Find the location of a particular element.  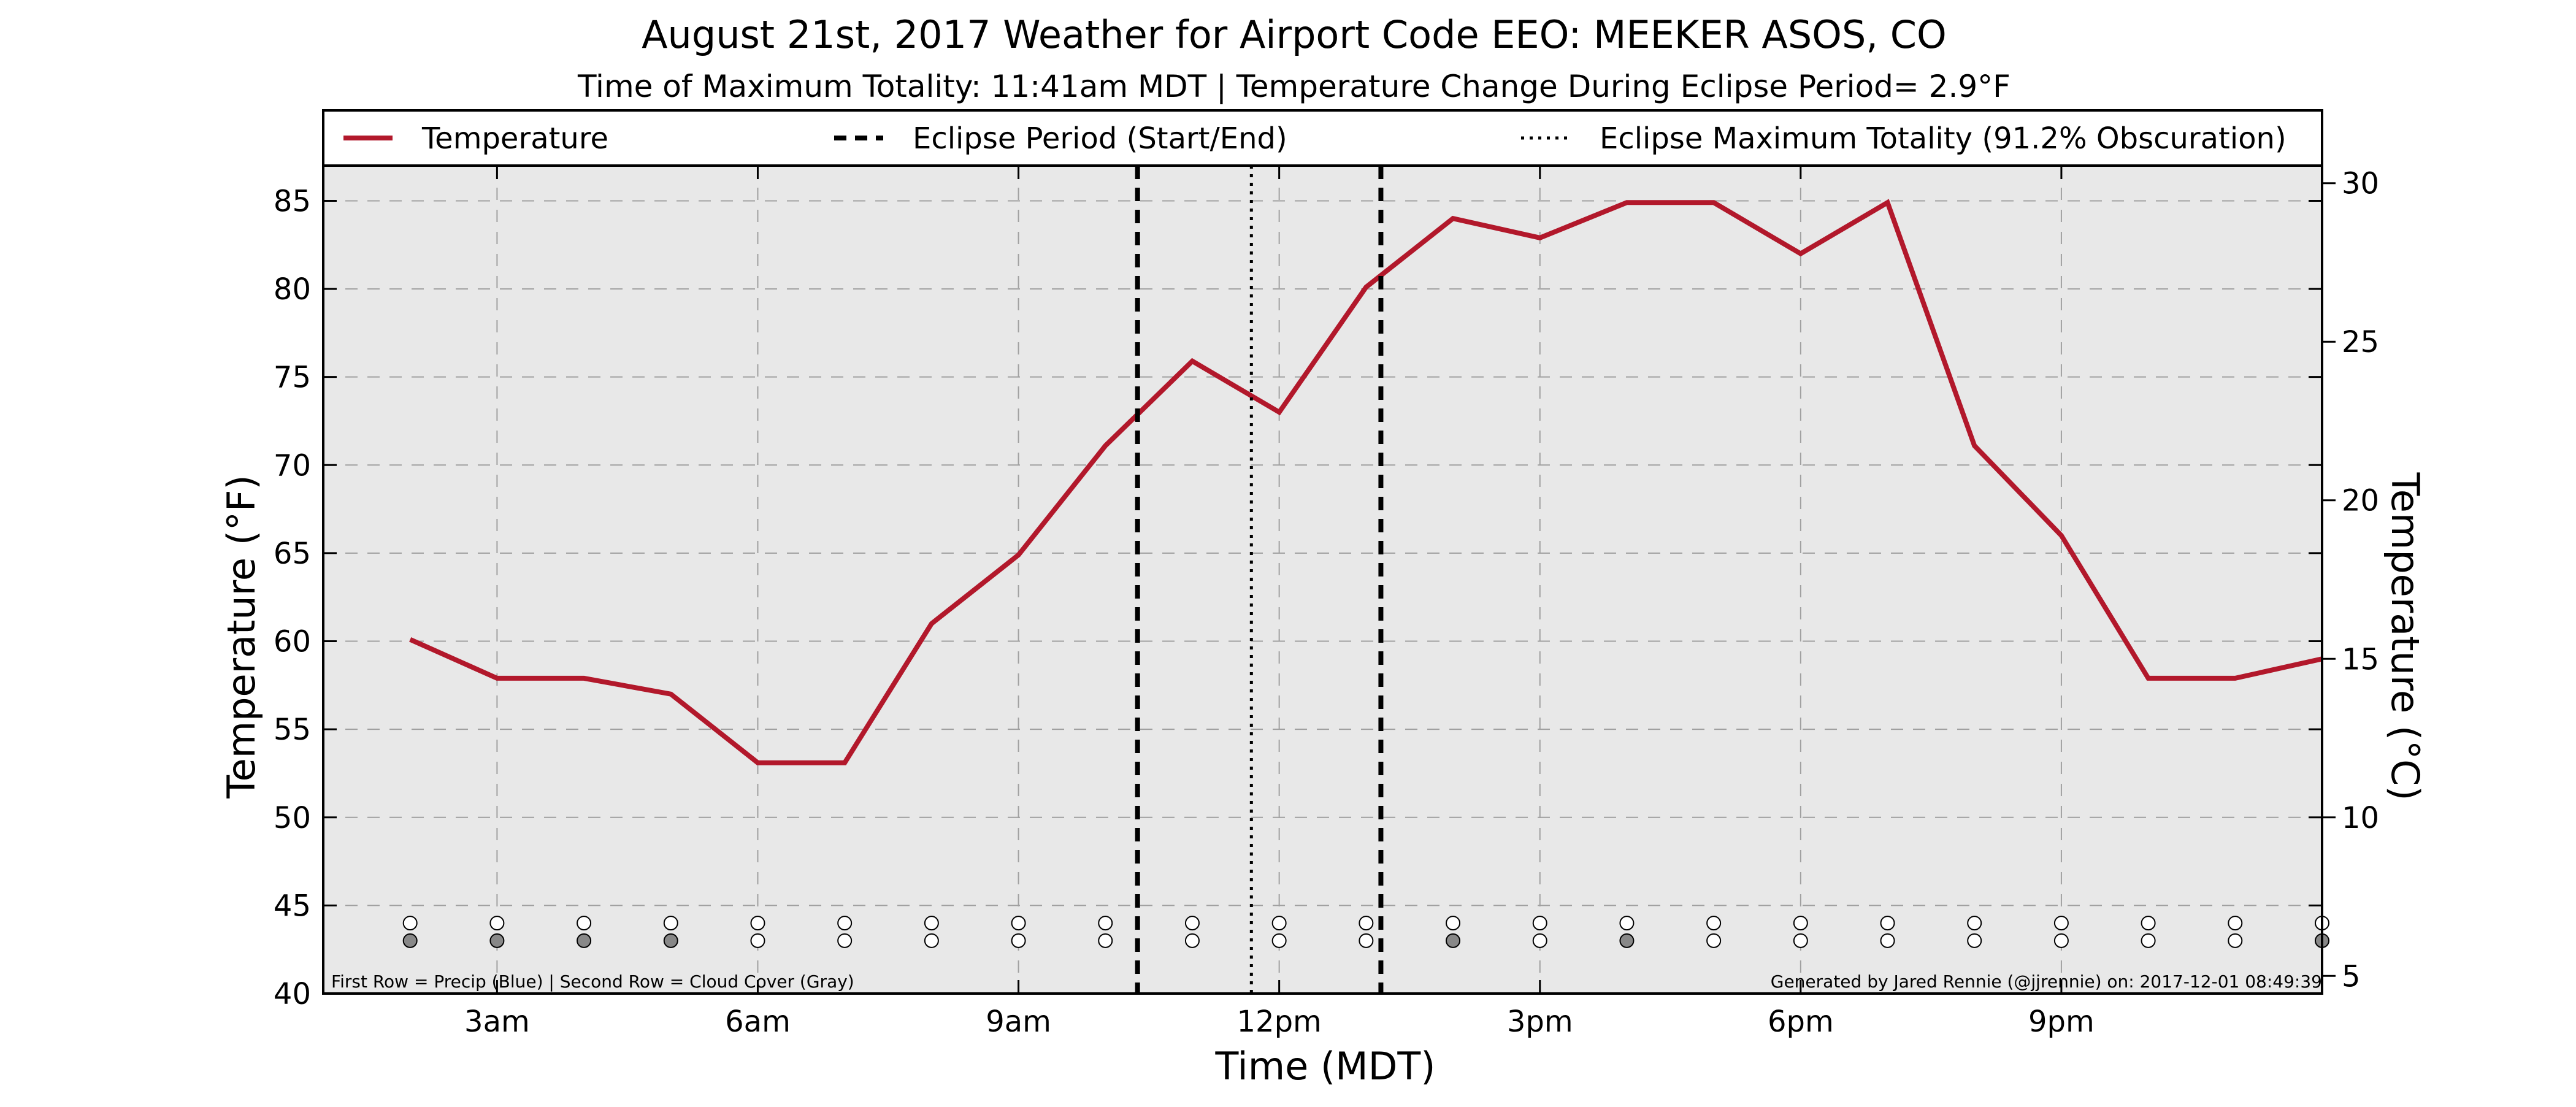

y-tick-label-left: 80 is located at coordinates (292, 289).